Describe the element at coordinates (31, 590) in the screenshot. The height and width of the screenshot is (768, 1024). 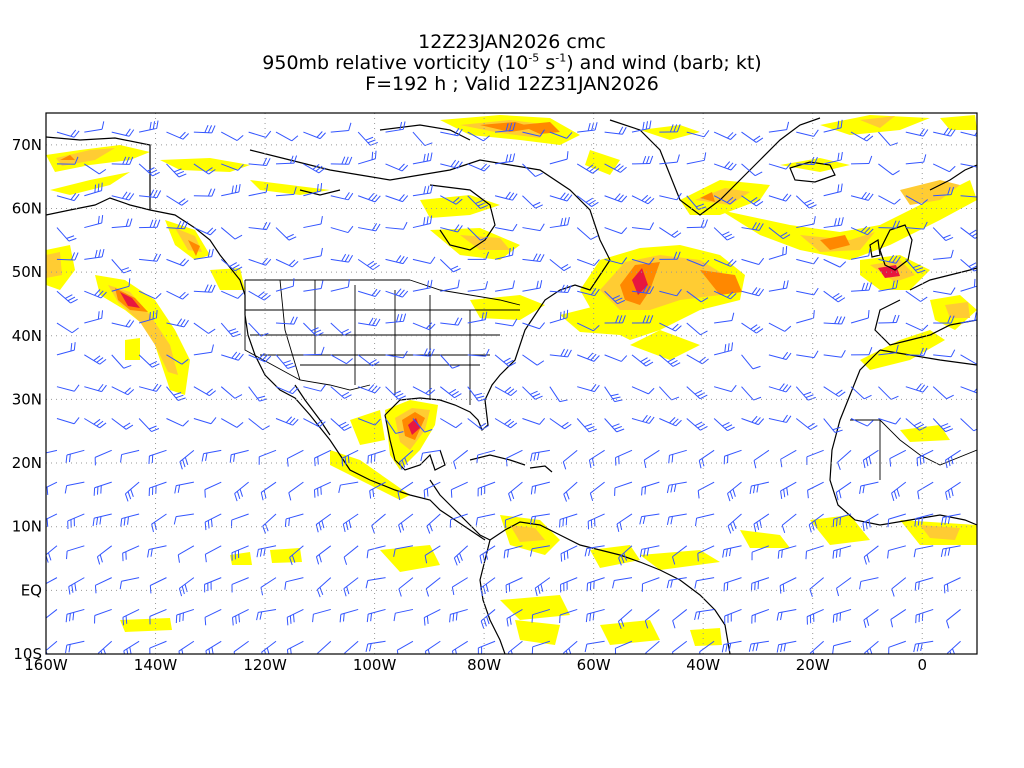
I see `lat-label: EQ` at that location.